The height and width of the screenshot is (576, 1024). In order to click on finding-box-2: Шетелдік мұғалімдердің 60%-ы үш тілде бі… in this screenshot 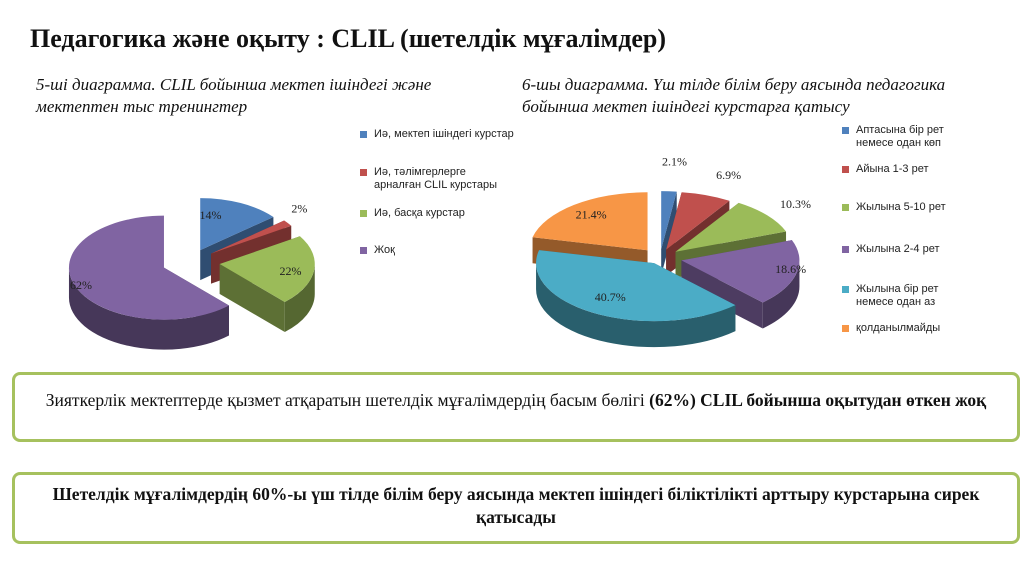, I will do `click(516, 508)`.